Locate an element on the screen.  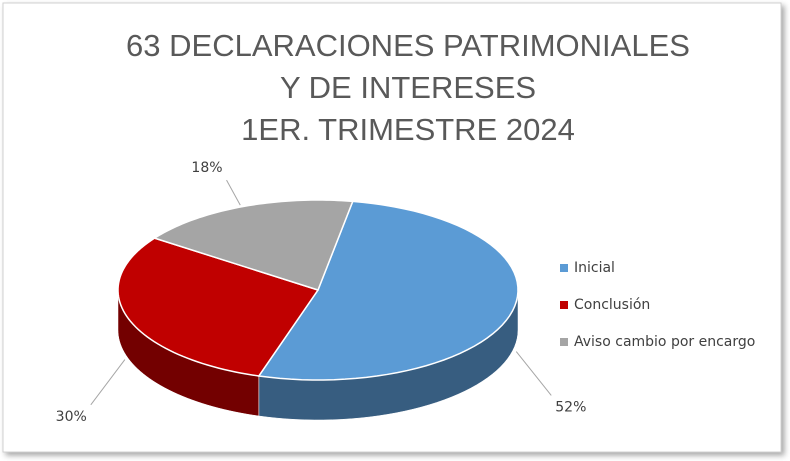
data-label: 52% is located at coordinates (570, 407).